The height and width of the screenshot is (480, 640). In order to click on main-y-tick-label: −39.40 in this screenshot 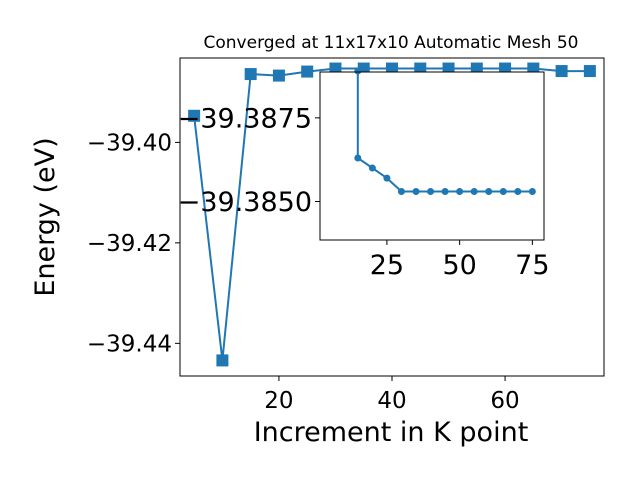, I will do `click(129, 144)`.